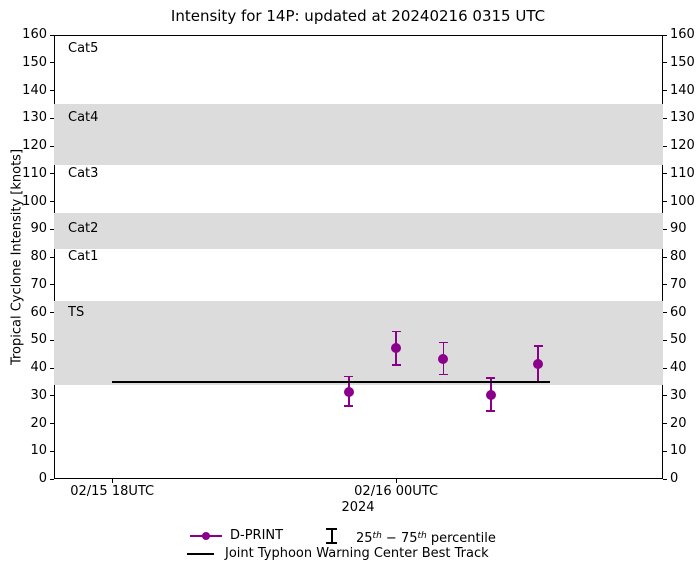  Describe the element at coordinates (377, 536) in the screenshot. I see `percentile-sup-1: th` at that location.